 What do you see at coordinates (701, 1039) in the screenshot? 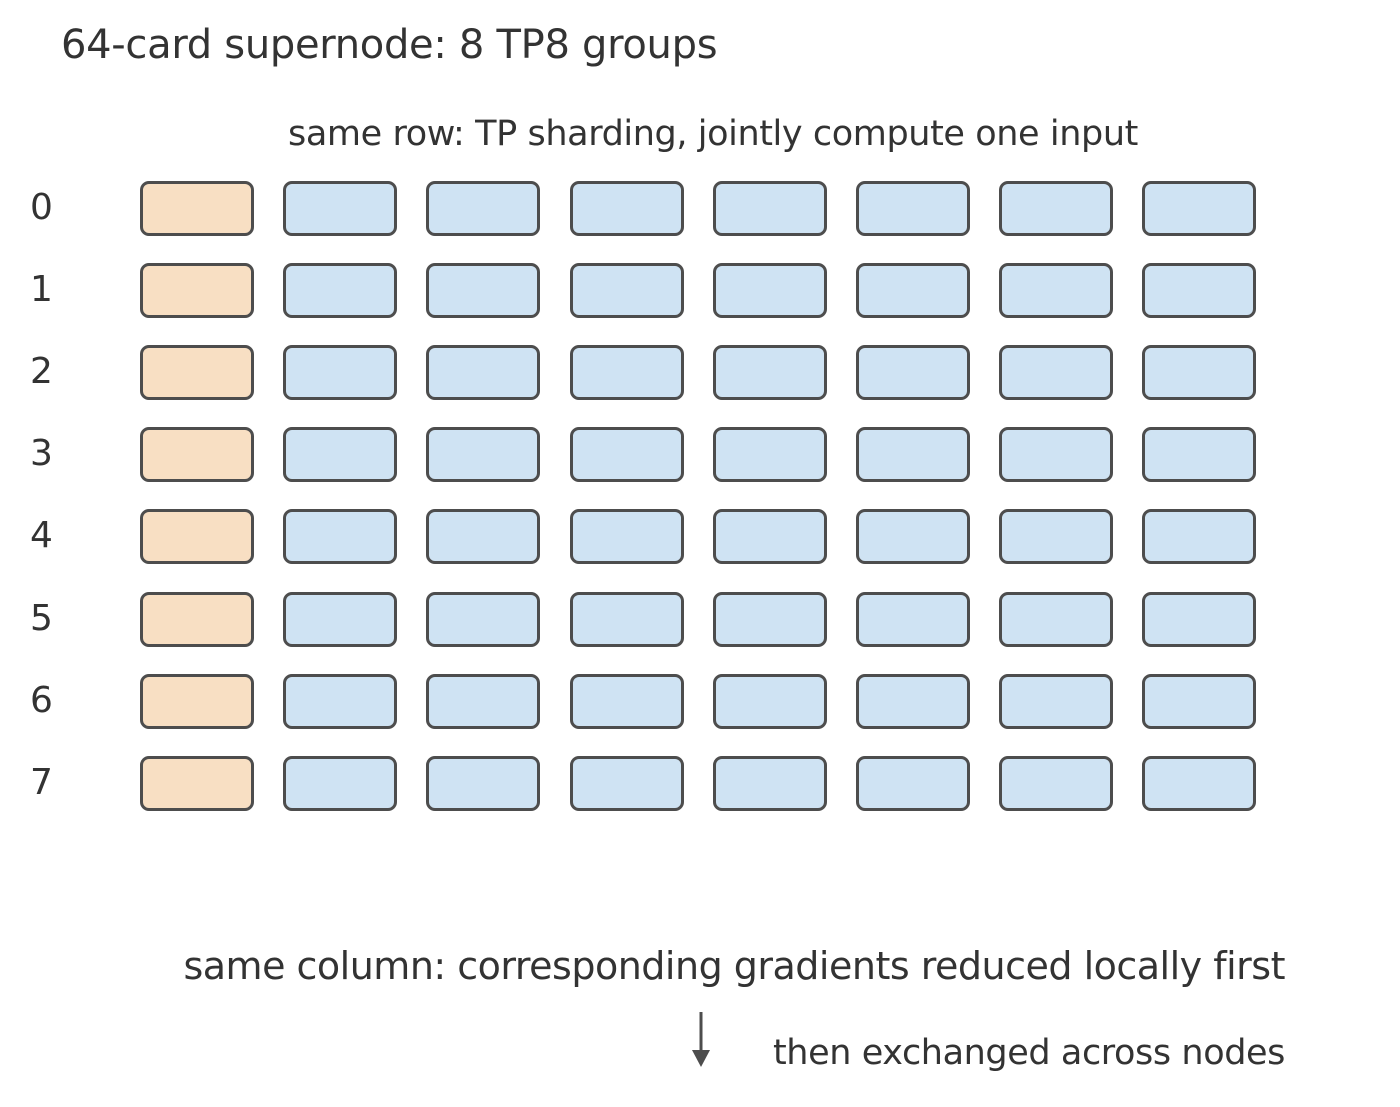
I see `down-arrow-icon` at bounding box center [701, 1039].